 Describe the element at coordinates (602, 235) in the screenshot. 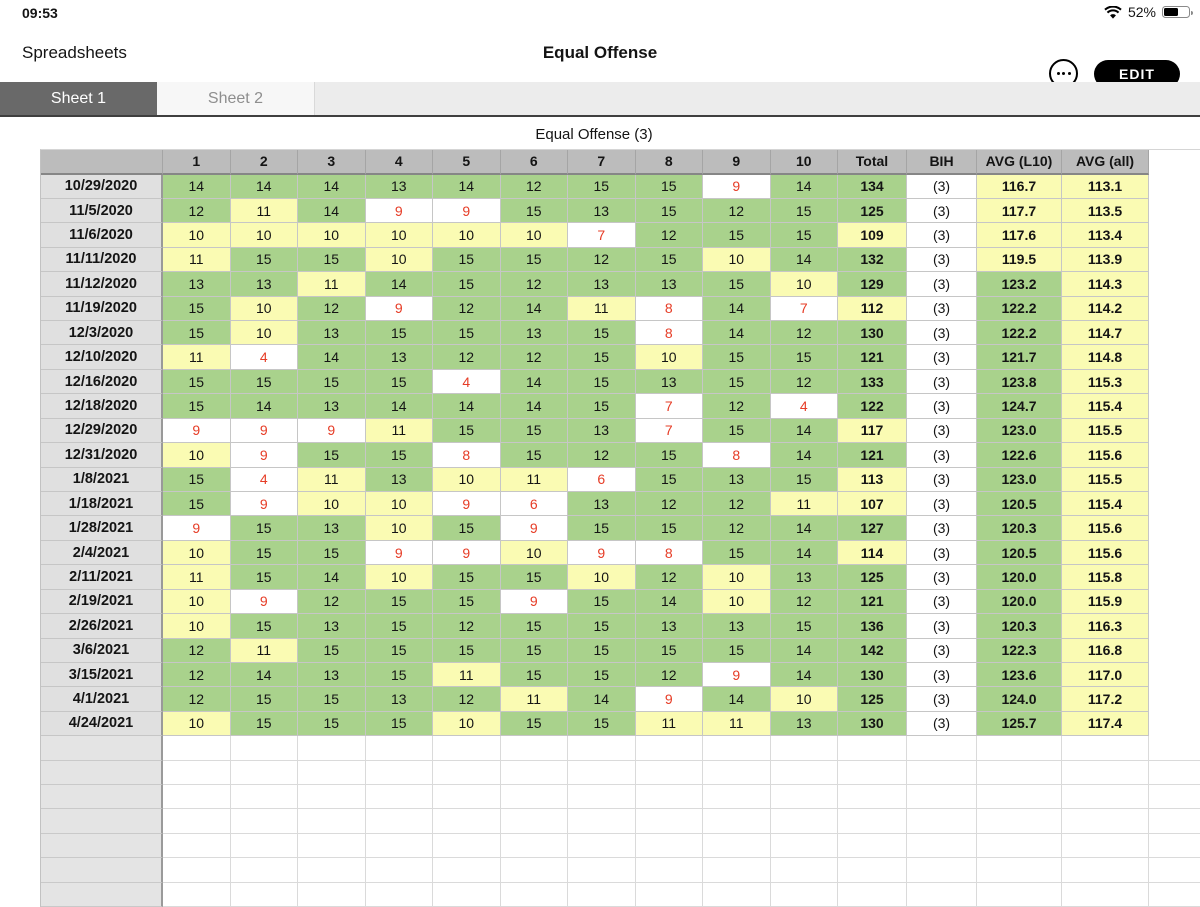

I see `score-cell: 7` at that location.